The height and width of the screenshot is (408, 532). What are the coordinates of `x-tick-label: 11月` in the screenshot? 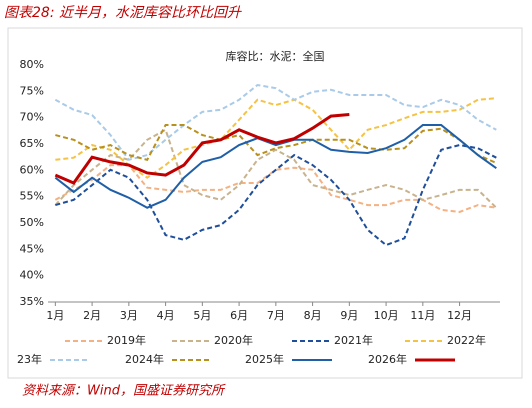 It's located at (422, 315).